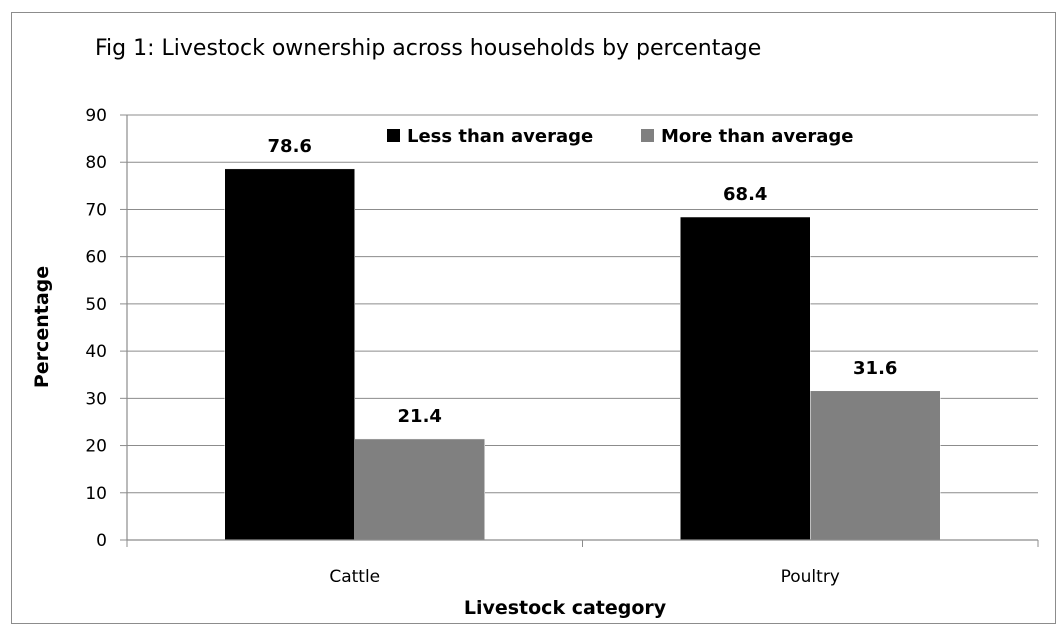 The image size is (1058, 626). I want to click on data-label: 78.6, so click(290, 146).